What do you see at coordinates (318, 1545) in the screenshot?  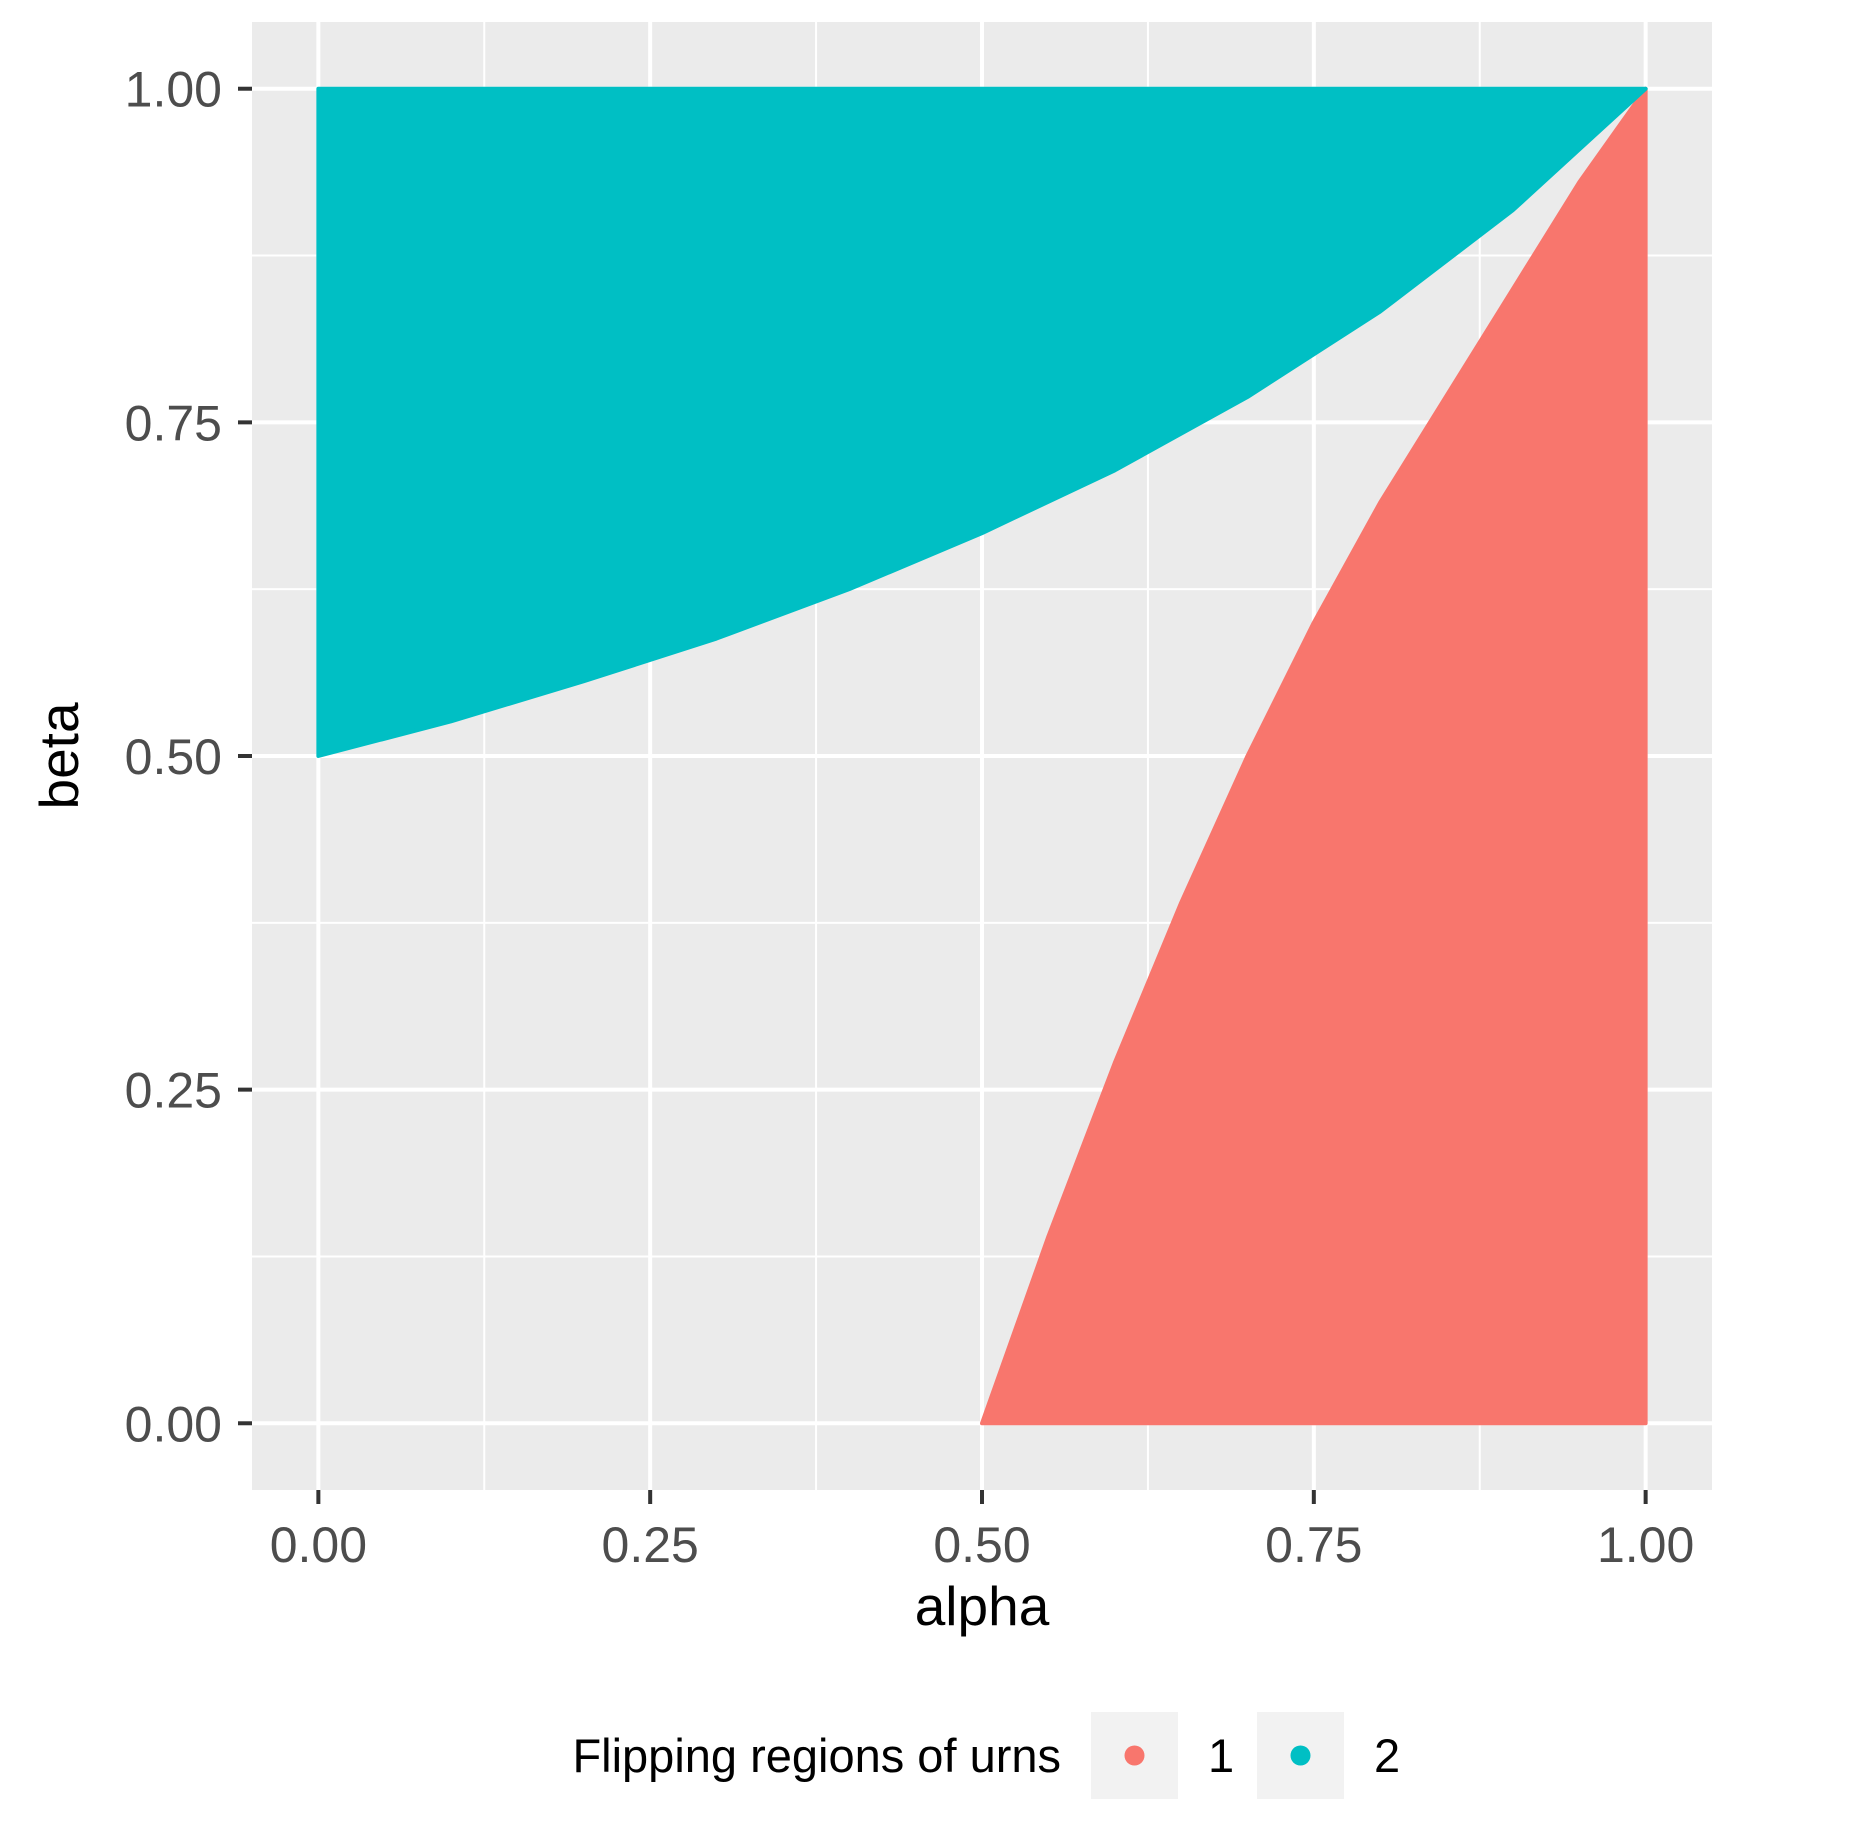 I see `x-tick-label: 0.00` at bounding box center [318, 1545].